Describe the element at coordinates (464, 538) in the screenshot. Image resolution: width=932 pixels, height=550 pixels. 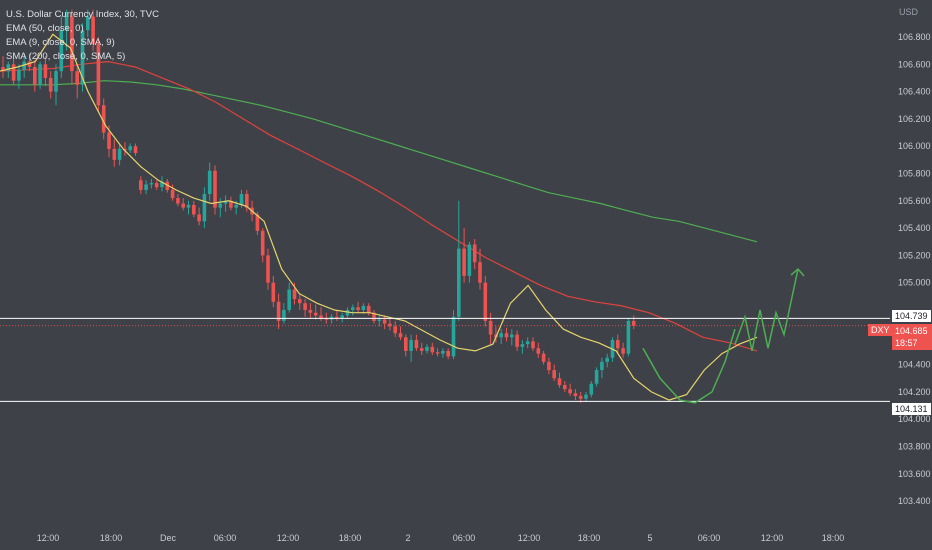
I see `time-tick-label: 06:00` at that location.